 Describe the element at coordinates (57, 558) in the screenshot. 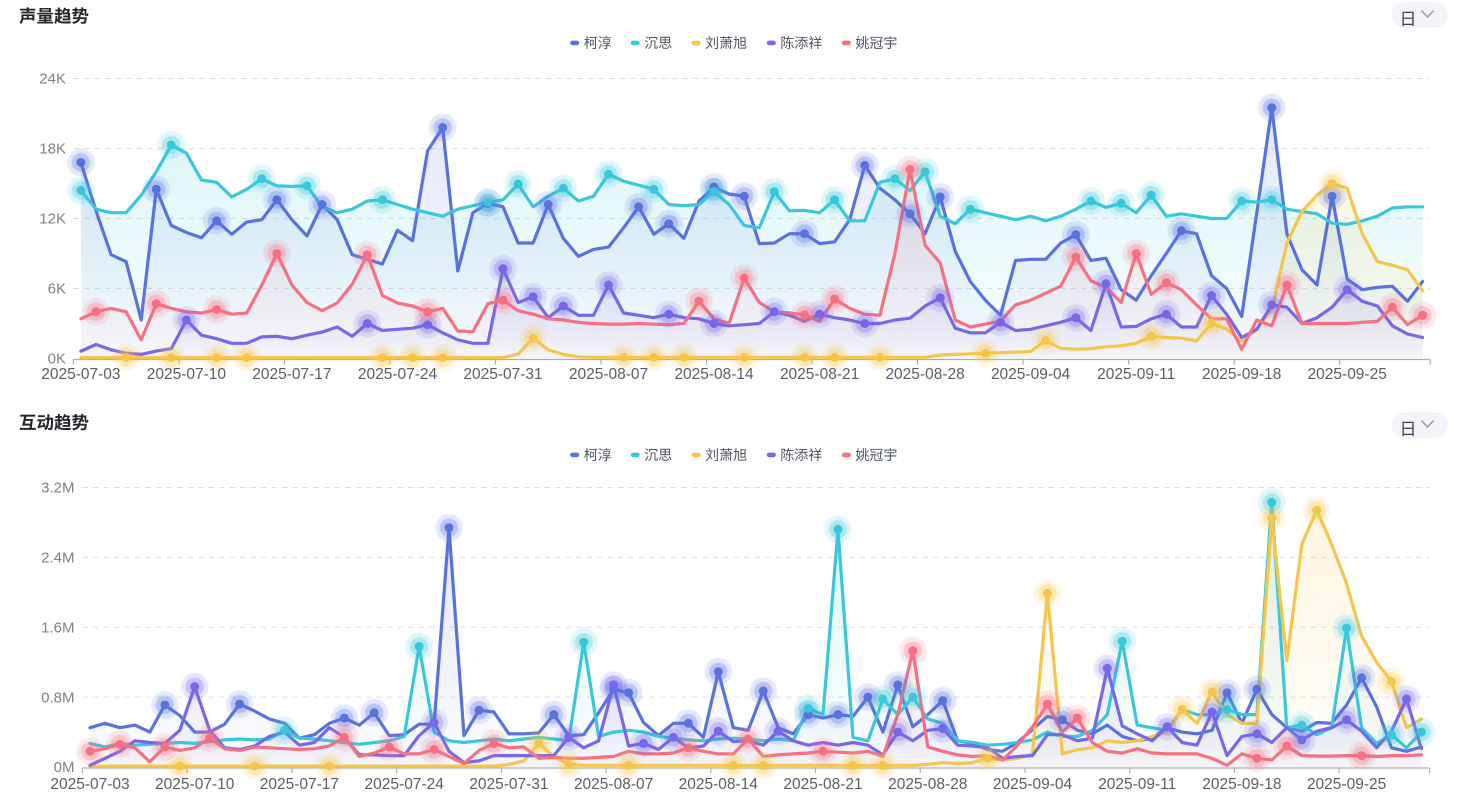

I see `svg-text: 2.4M` at that location.